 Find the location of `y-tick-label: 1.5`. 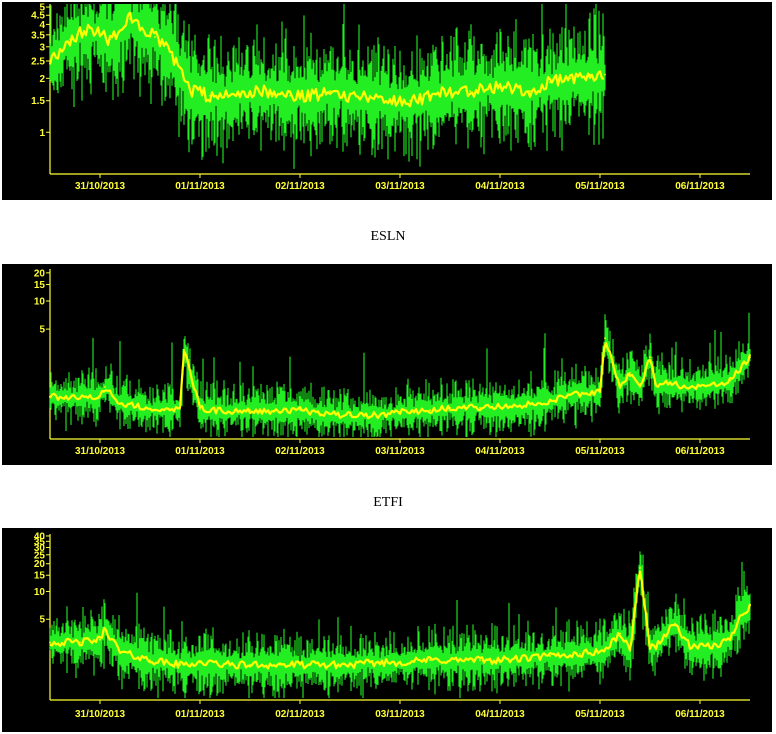

y-tick-label: 1.5 is located at coordinates (38, 101).